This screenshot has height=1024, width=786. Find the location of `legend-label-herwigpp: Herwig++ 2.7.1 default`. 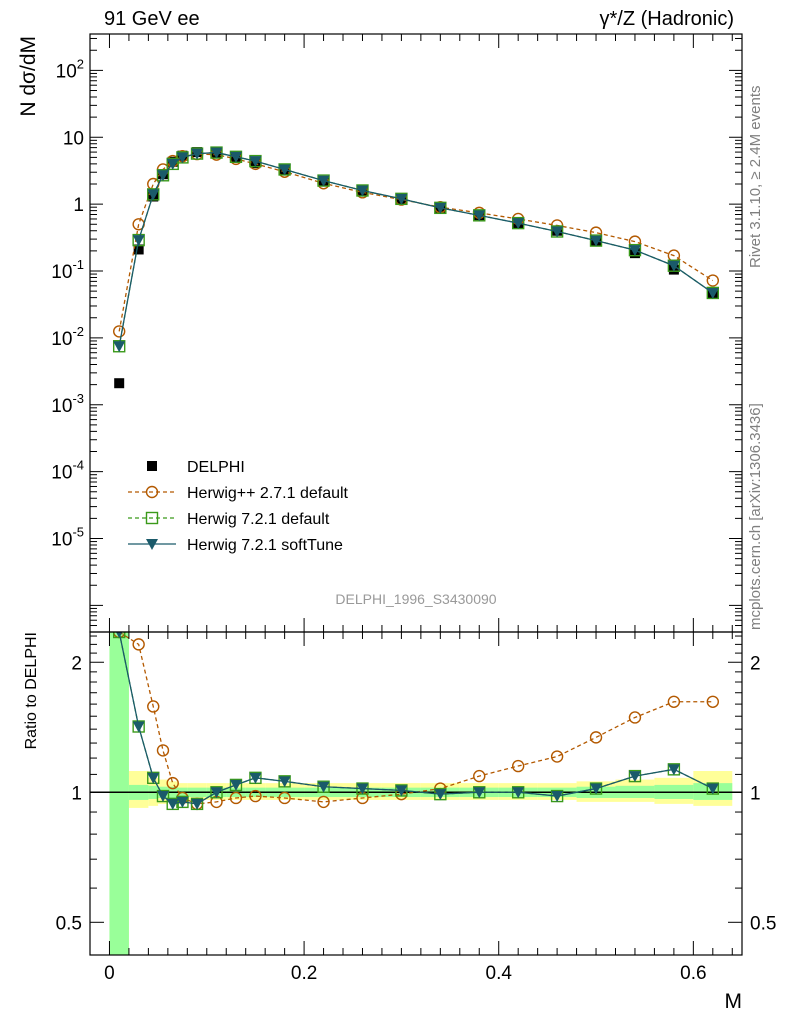

legend-label-herwigpp: Herwig++ 2.7.1 default is located at coordinates (268, 493).